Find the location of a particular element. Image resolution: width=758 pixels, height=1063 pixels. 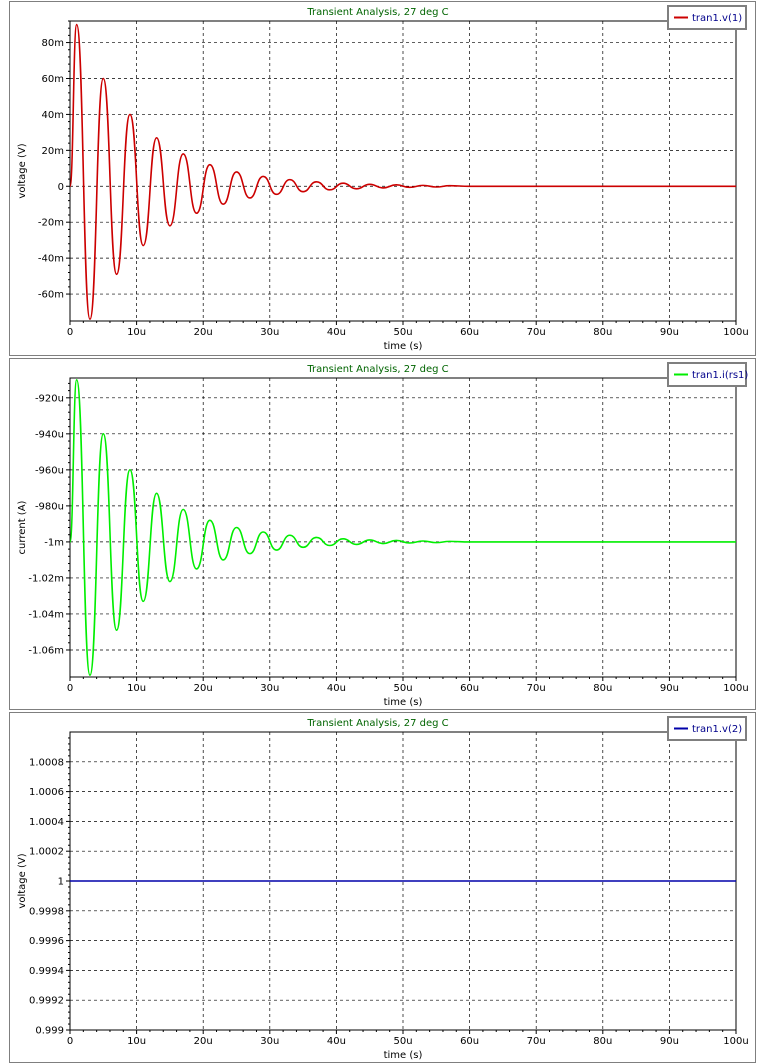

y-axis-label: current (A) is located at coordinates (22, 527).